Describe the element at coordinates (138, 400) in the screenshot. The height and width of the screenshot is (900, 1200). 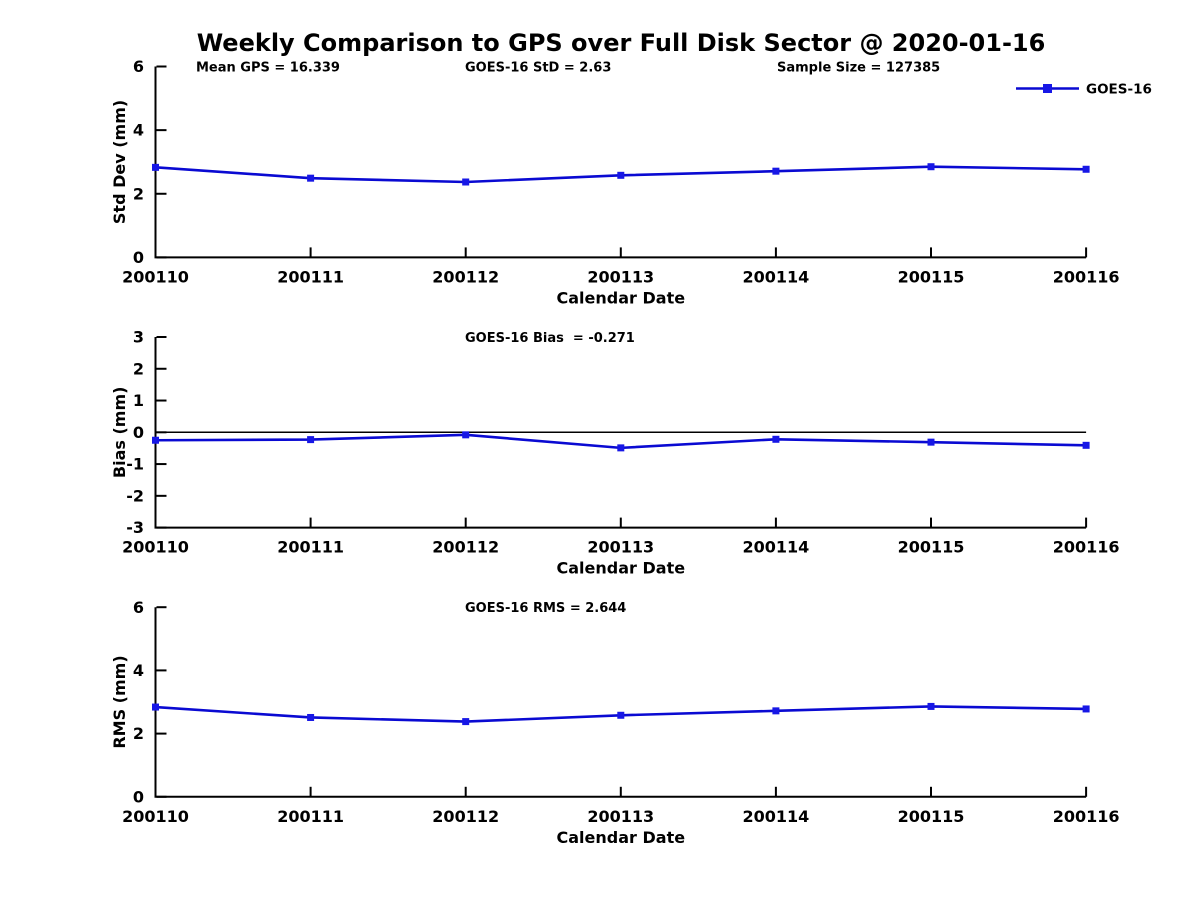
I see `y-tick-label: 1` at that location.